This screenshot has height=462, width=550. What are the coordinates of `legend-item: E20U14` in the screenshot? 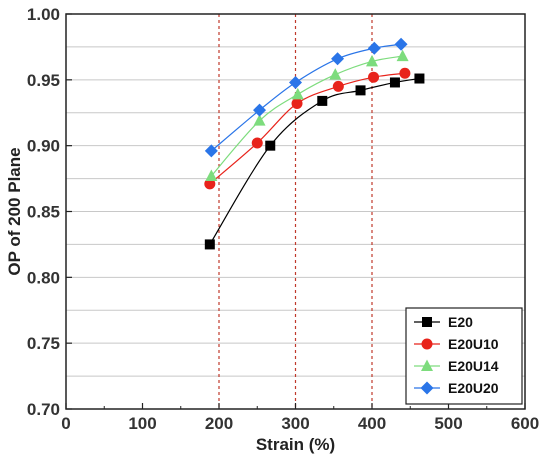 It's located at (456, 366).